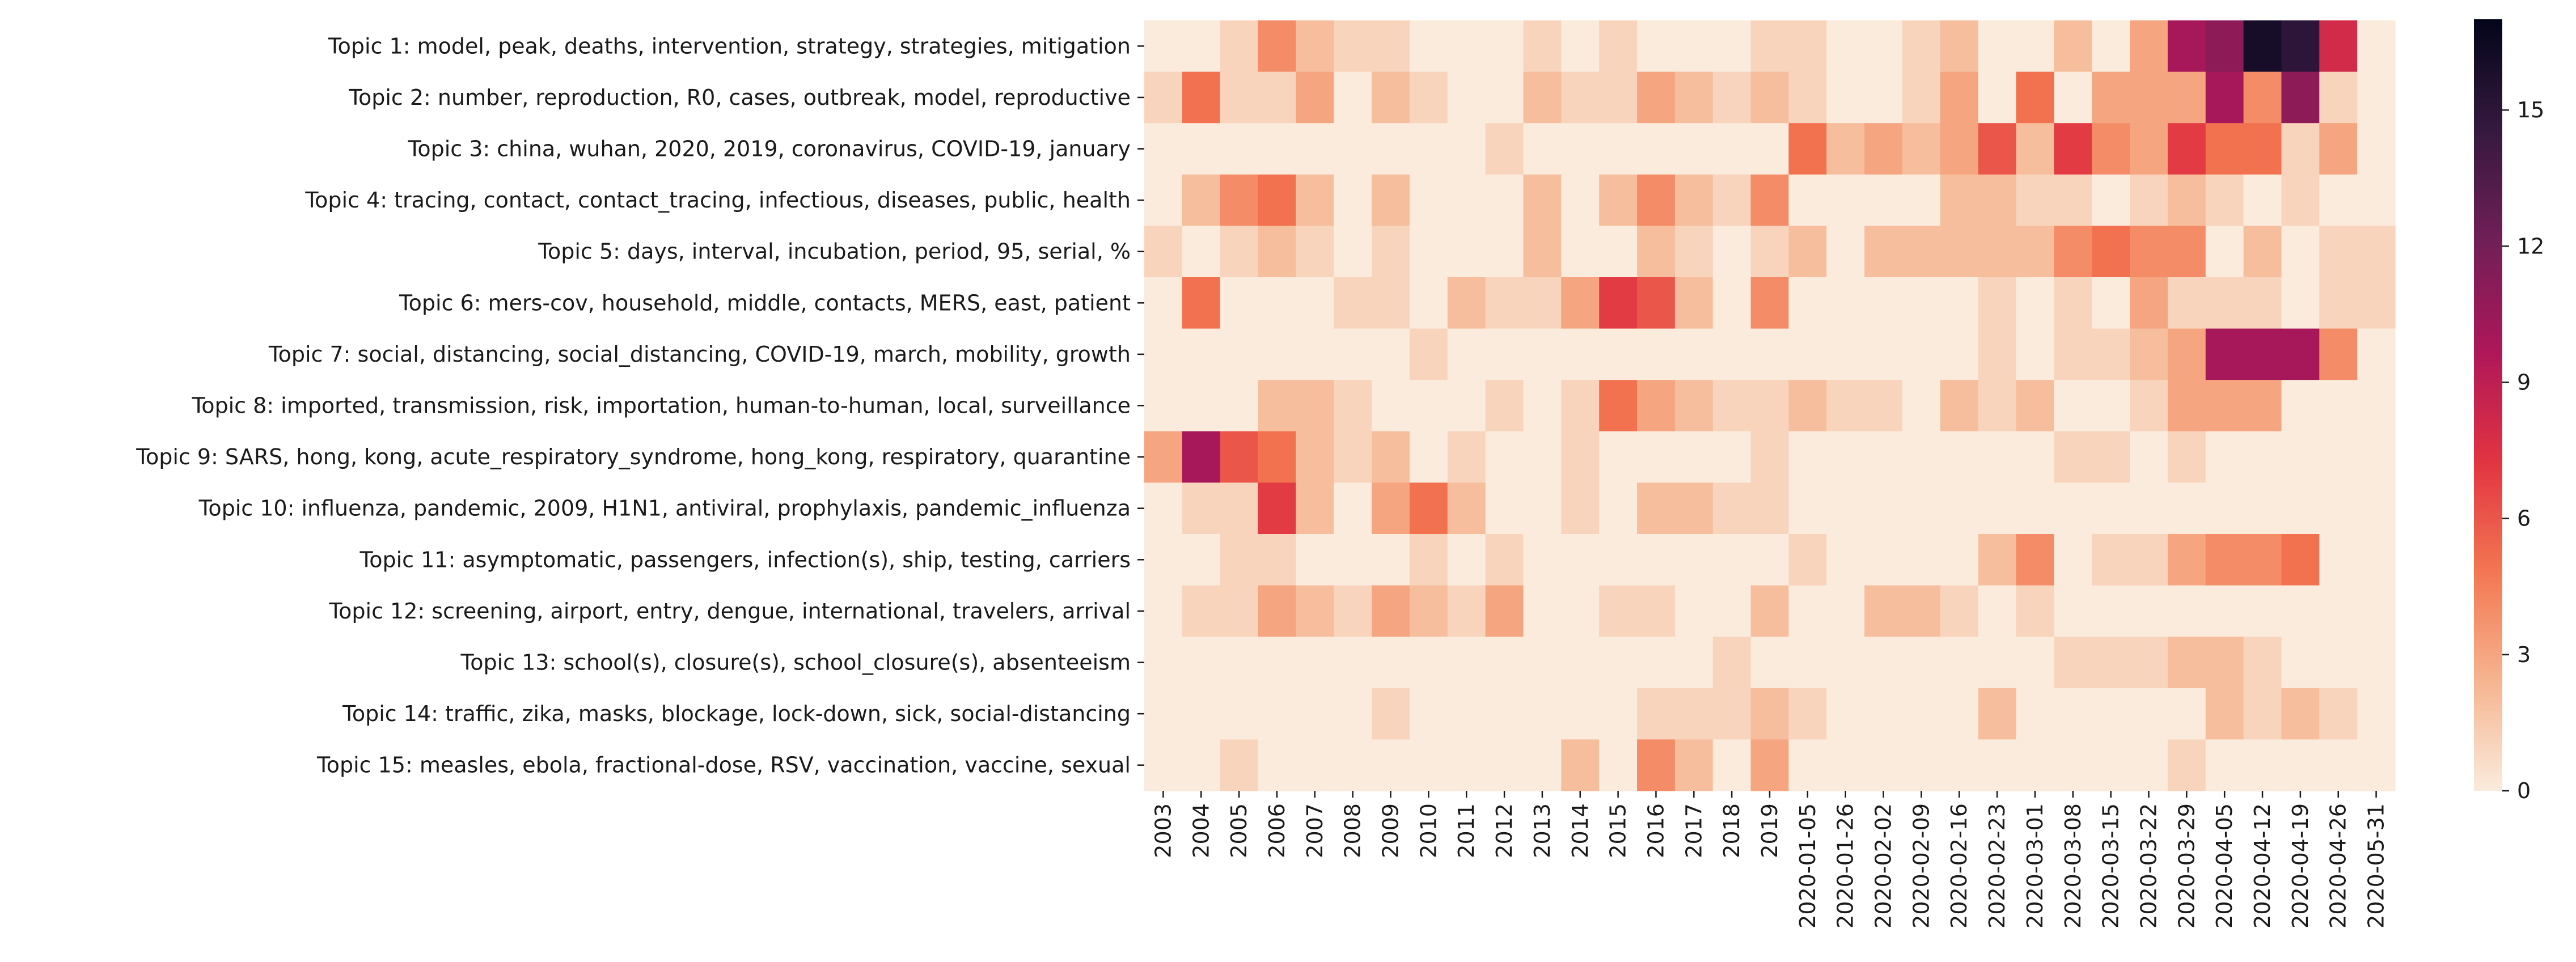 This screenshot has height=962, width=2576. What do you see at coordinates (2524, 790) in the screenshot?
I see `colorbar-tick-label: 0` at bounding box center [2524, 790].